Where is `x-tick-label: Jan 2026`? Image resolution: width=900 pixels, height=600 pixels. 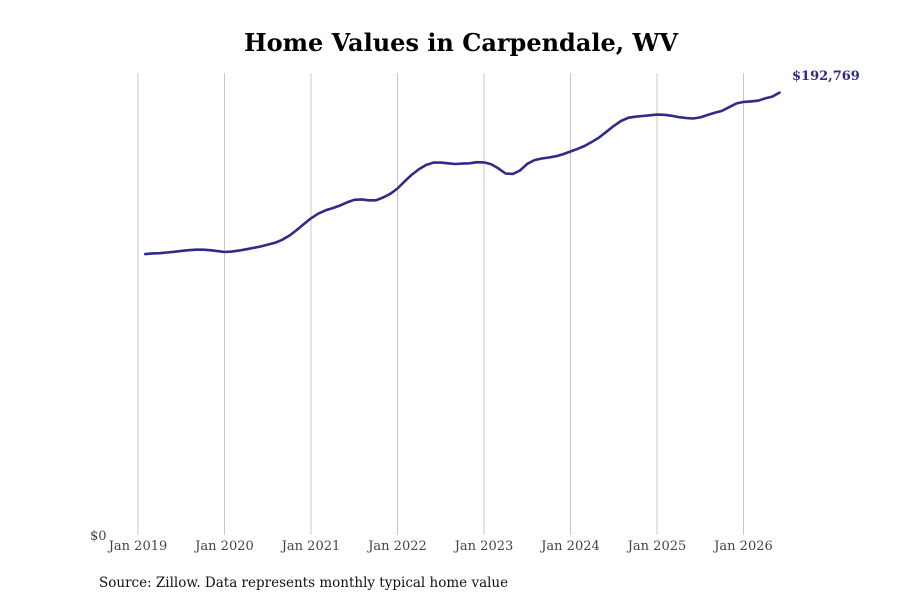 x-tick-label: Jan 2026 is located at coordinates (742, 546).